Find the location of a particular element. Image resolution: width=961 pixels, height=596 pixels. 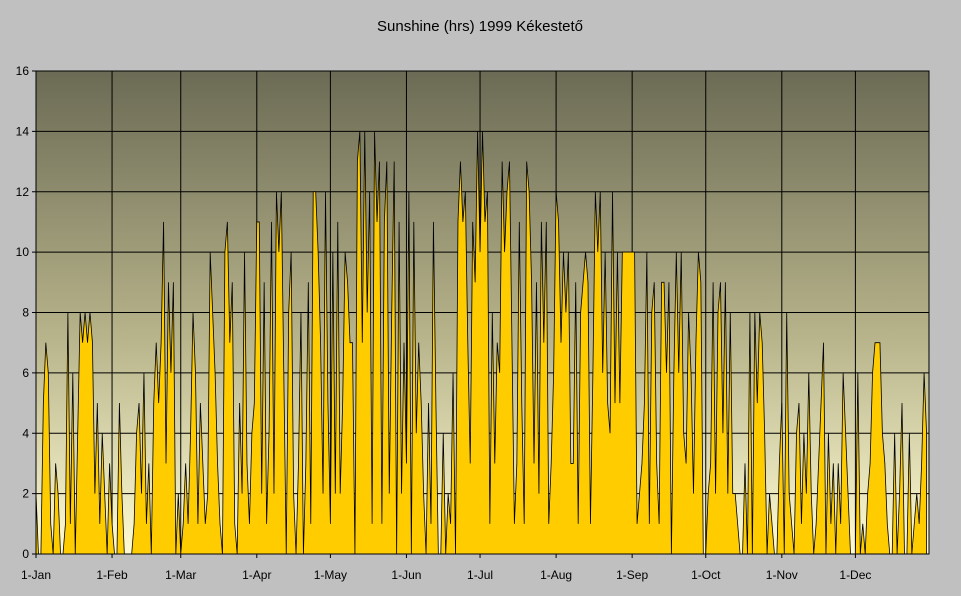

y-tick-label: 8 is located at coordinates (25, 313).